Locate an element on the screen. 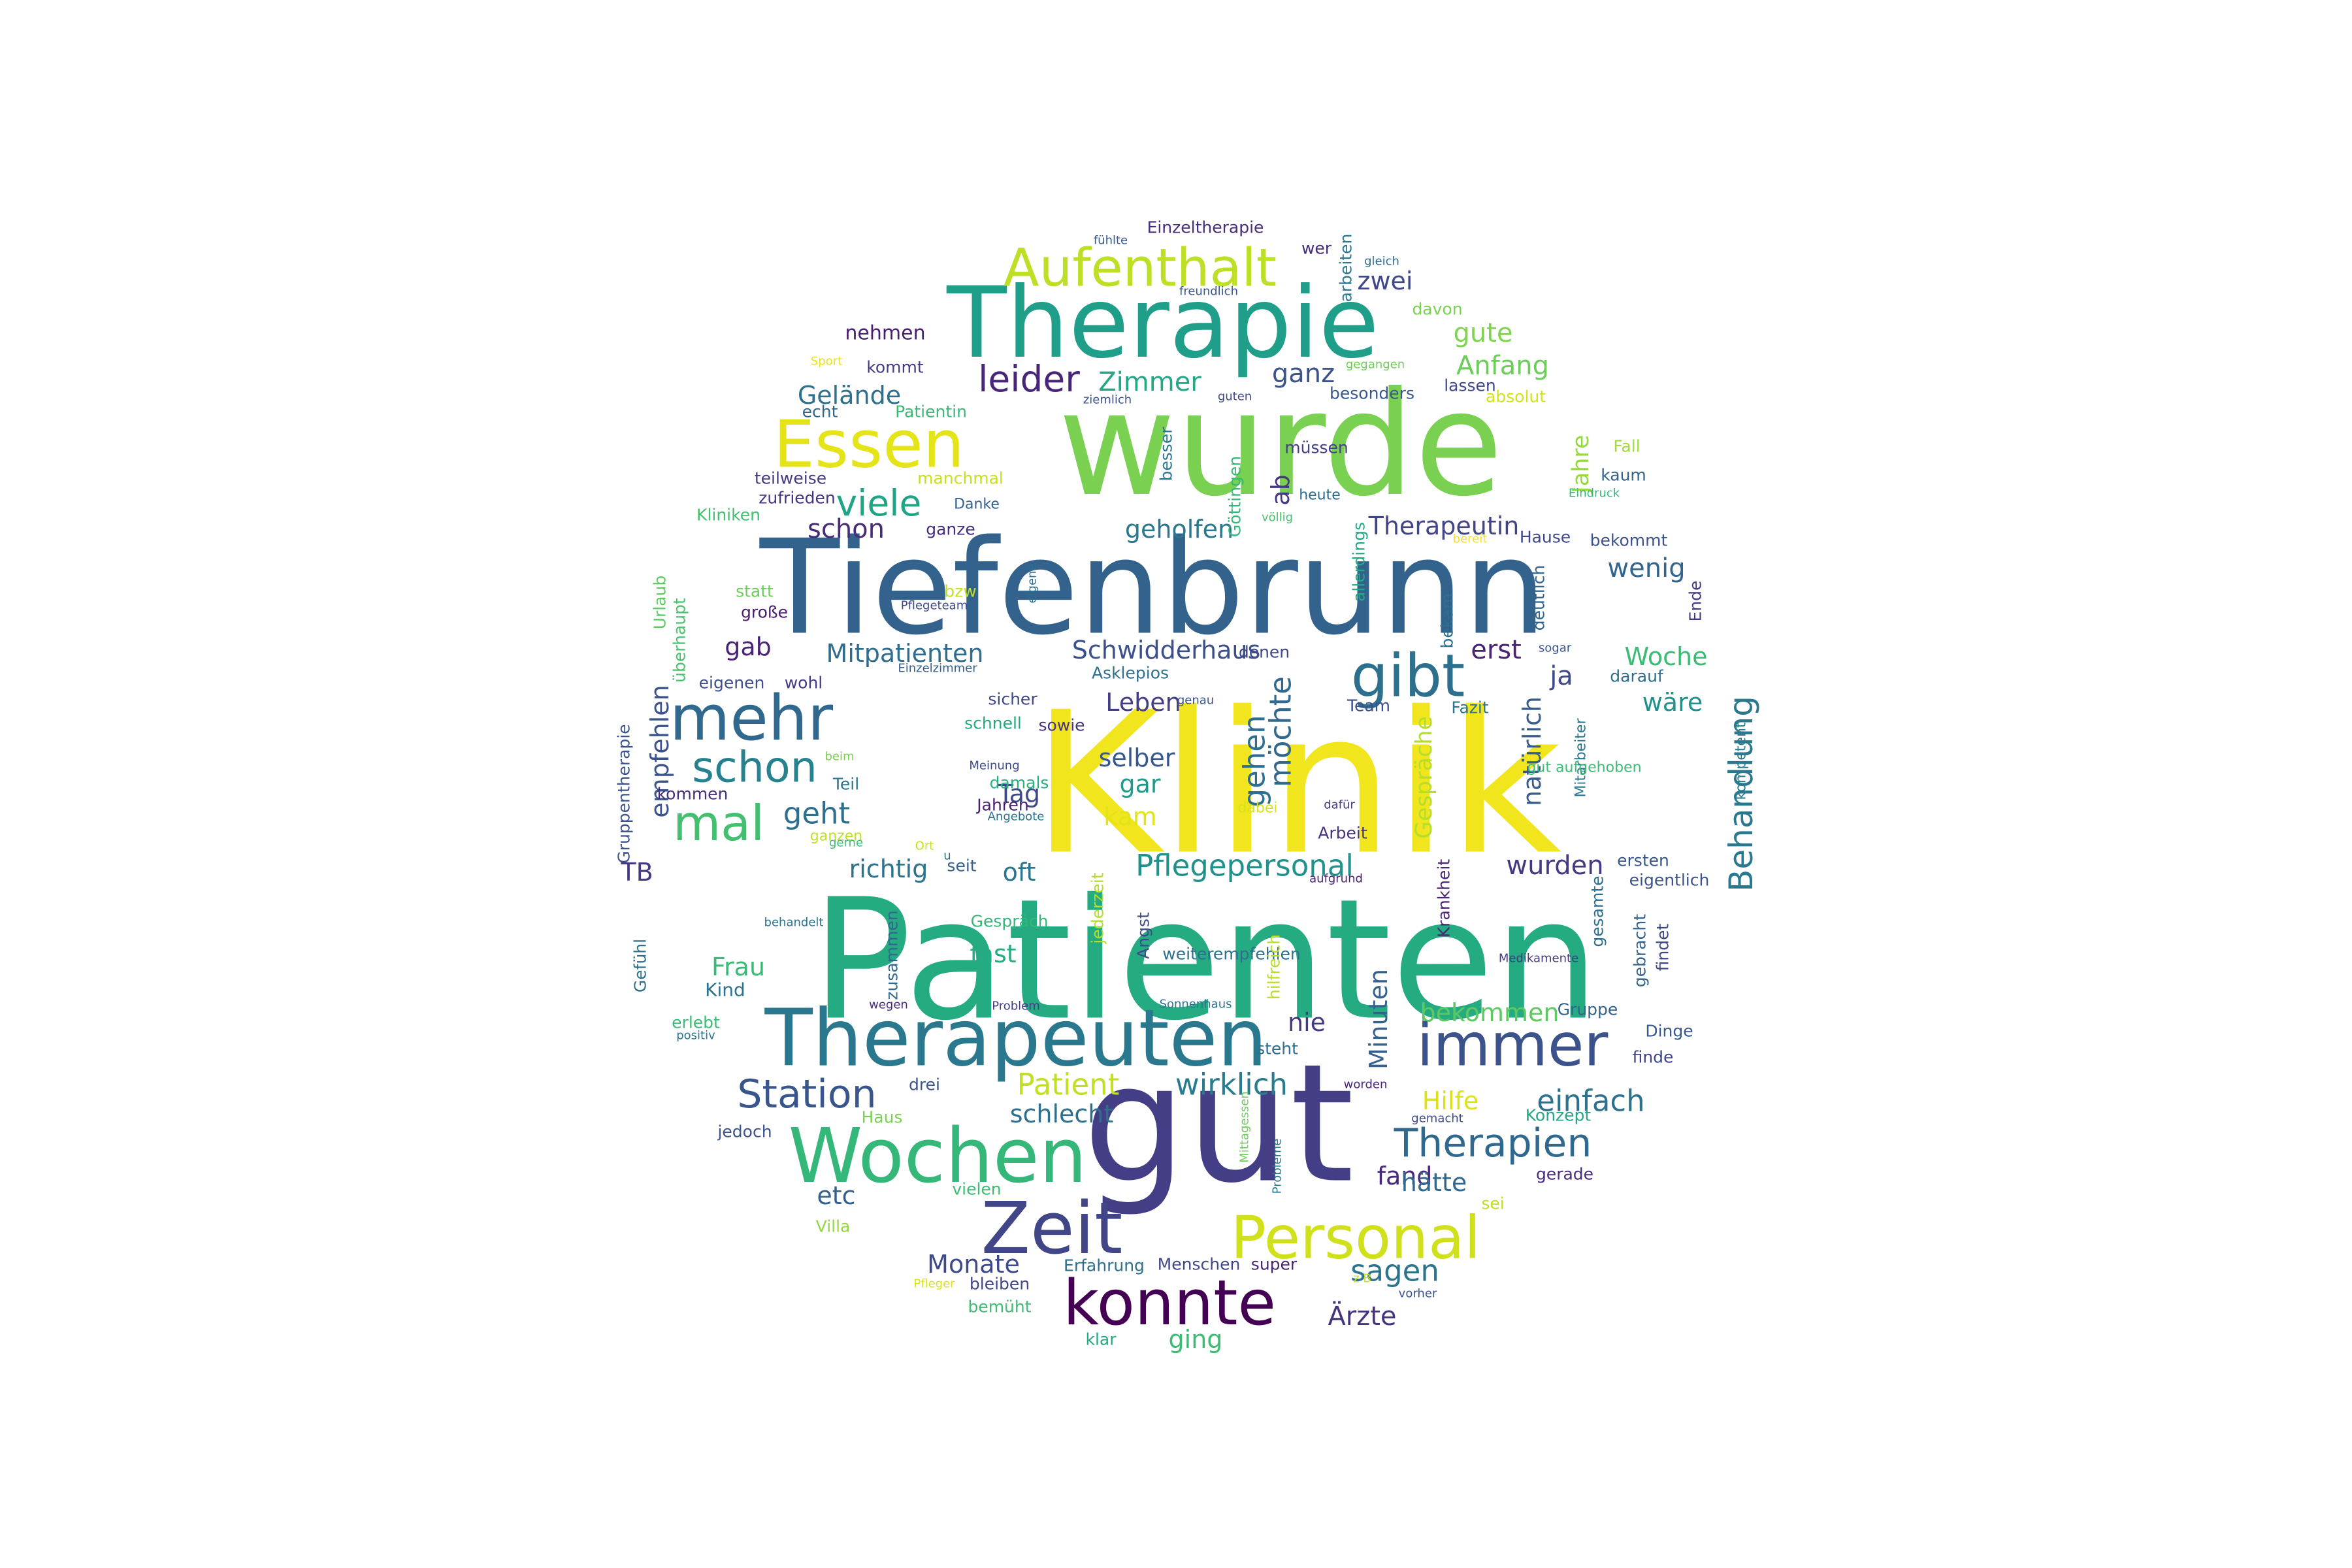 This screenshot has height=1568, width=2352. cloud-word: Asklepios is located at coordinates (1130, 673).